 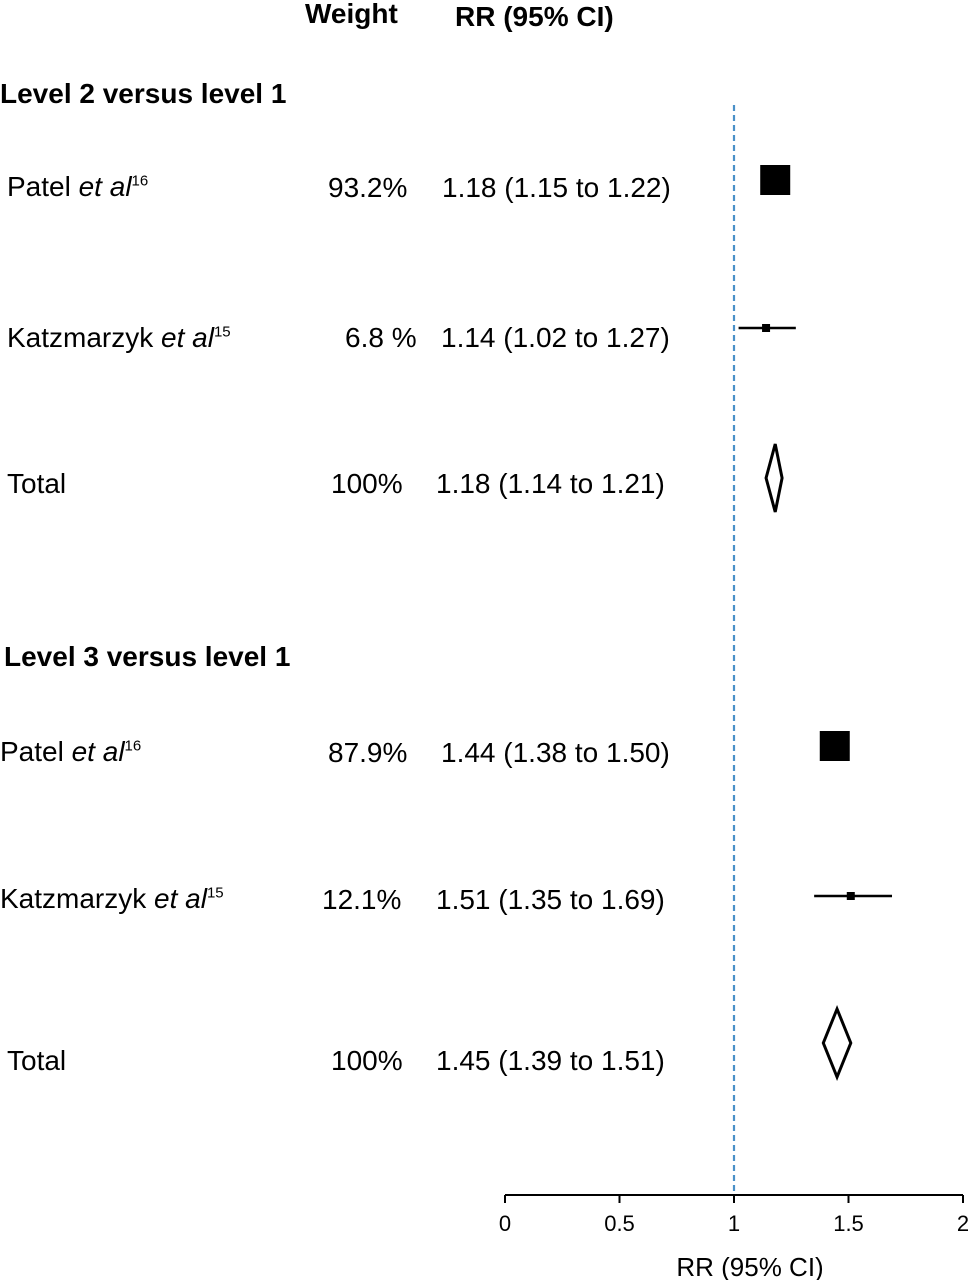 I want to click on x-tick-label: 0.5, so click(x=619, y=1223).